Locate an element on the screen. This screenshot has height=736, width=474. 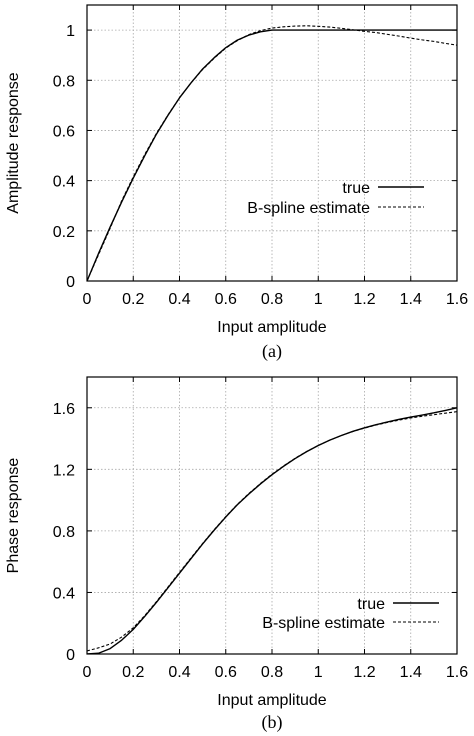
y-tick-label: 1 is located at coordinates (70, 31).